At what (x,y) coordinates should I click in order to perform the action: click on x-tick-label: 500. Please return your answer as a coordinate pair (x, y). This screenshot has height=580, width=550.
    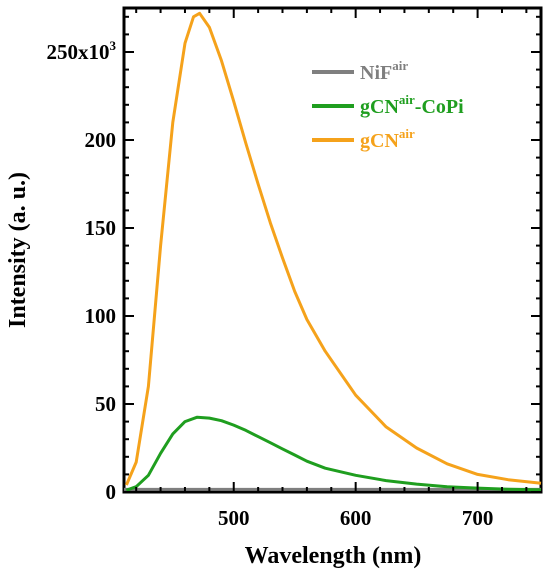
    Looking at the image, I should click on (234, 518).